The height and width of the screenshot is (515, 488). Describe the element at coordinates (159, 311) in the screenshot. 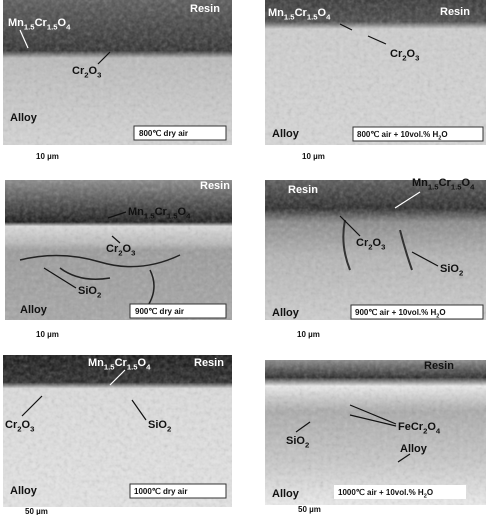

I see `condition: 900℃ dry air` at that location.